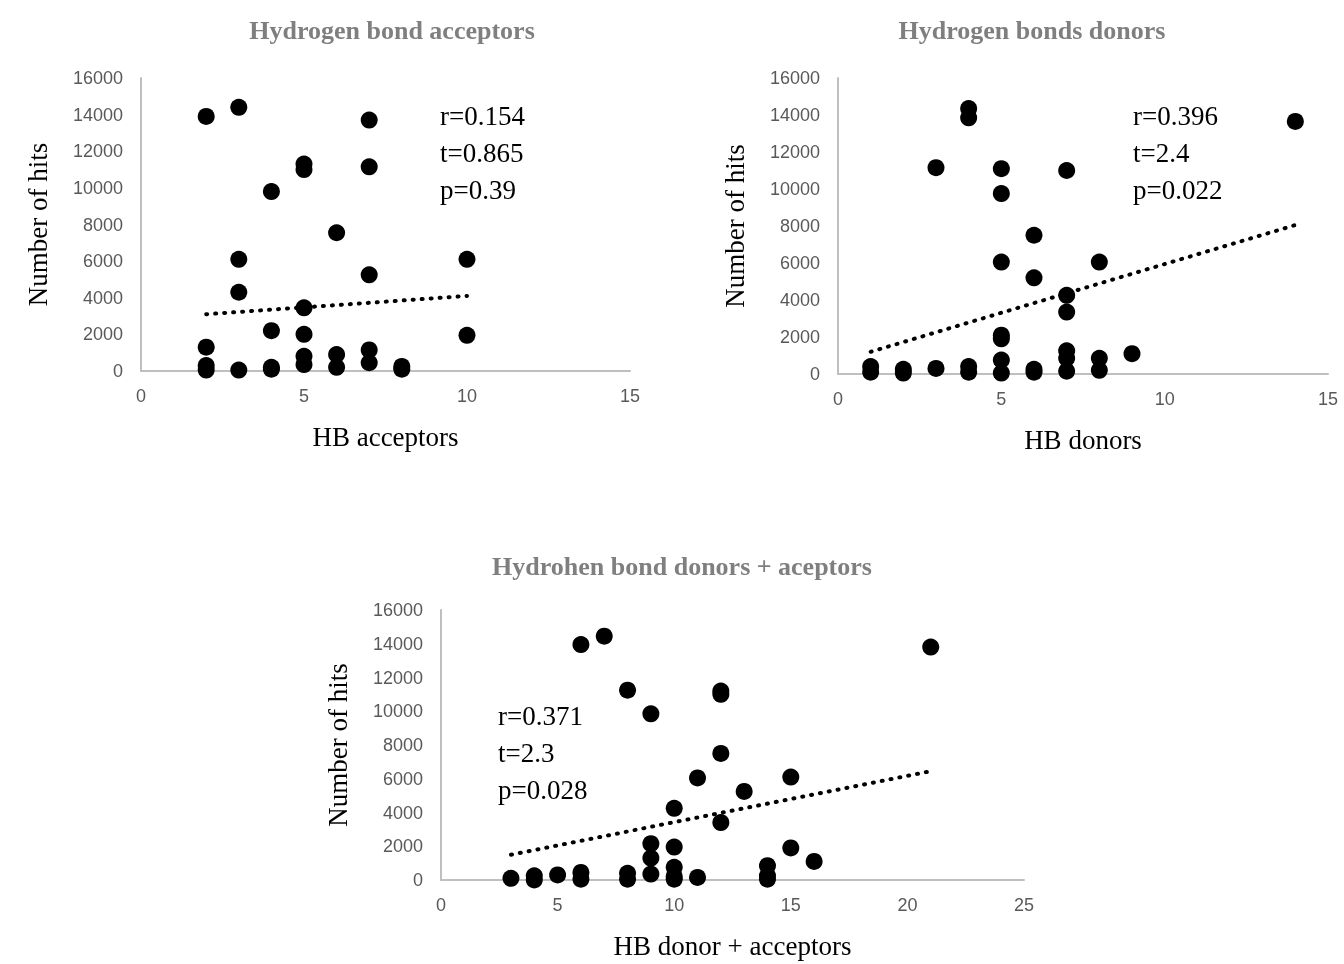 The image size is (1344, 964). Describe the element at coordinates (907, 905) in the screenshot. I see `x-tick-label: 20` at that location.